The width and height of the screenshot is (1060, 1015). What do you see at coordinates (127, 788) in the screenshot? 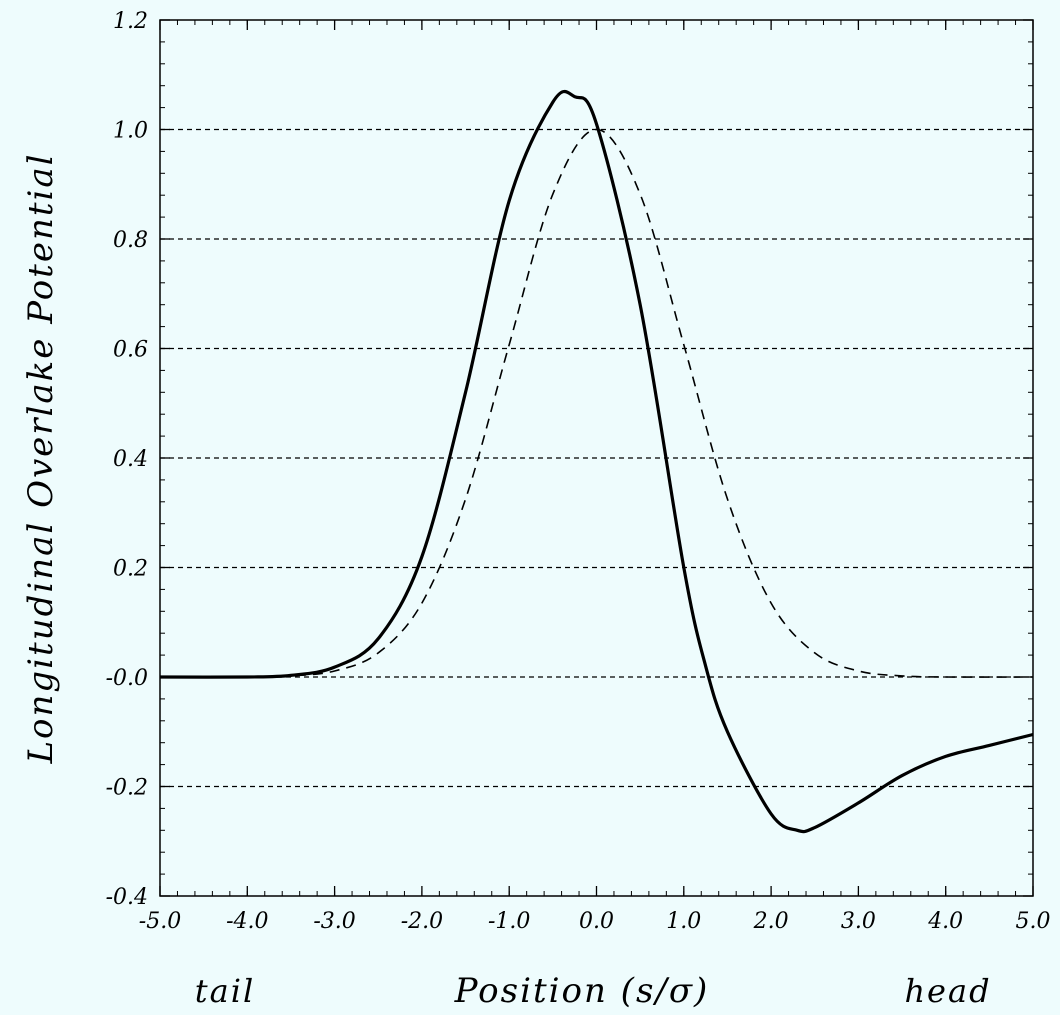
I see `y-tick-label: -0.2` at bounding box center [127, 788].